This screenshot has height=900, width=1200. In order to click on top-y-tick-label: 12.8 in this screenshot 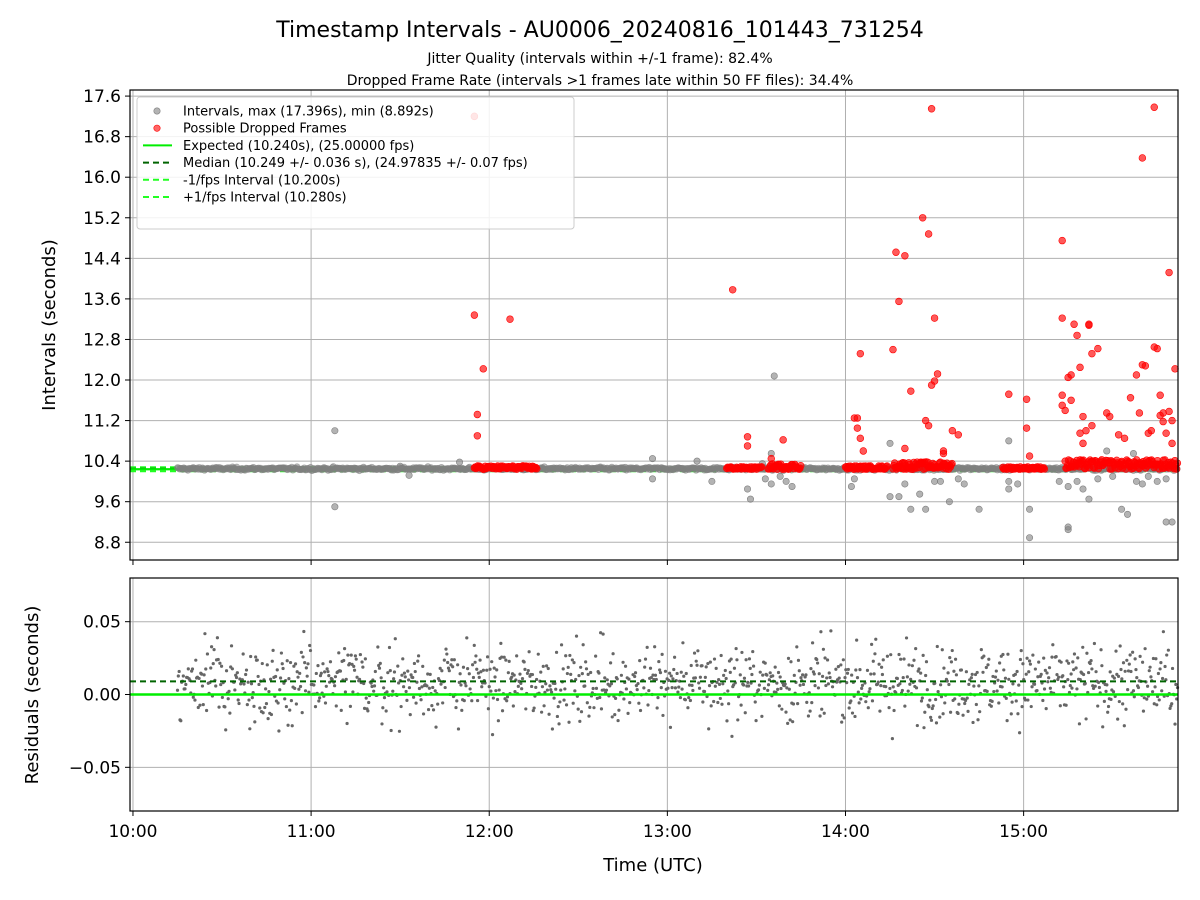, I will do `click(102, 340)`.